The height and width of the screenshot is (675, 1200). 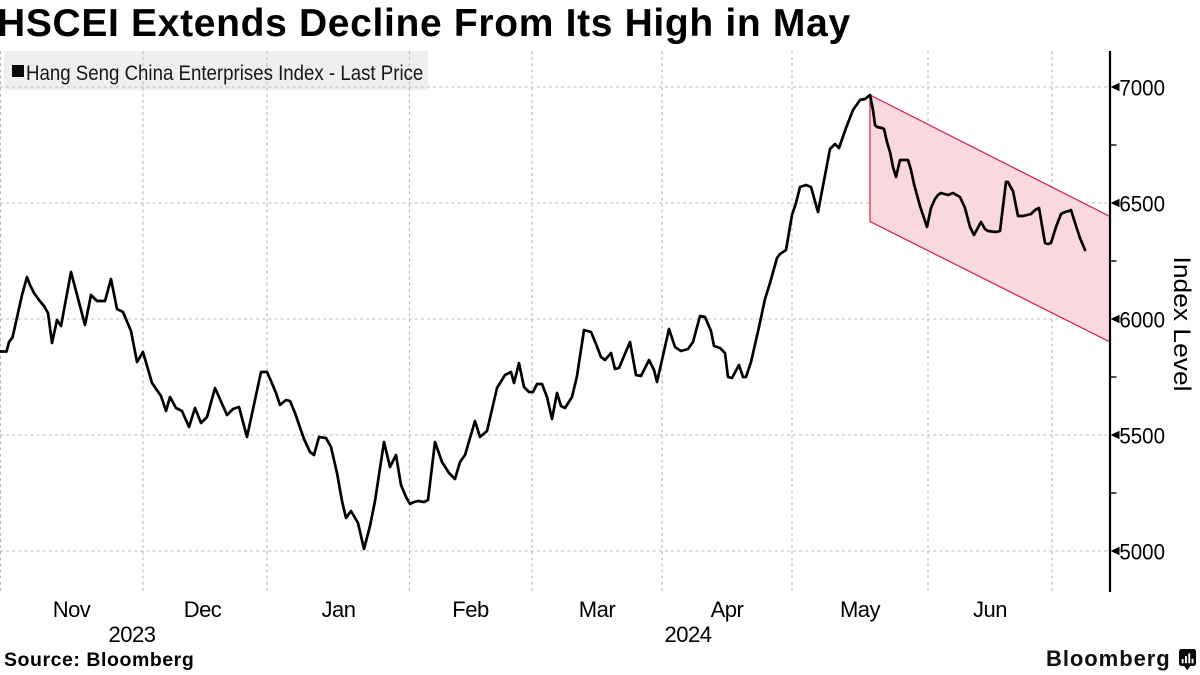 What do you see at coordinates (990, 609) in the screenshot?
I see `svg-text: Jun` at bounding box center [990, 609].